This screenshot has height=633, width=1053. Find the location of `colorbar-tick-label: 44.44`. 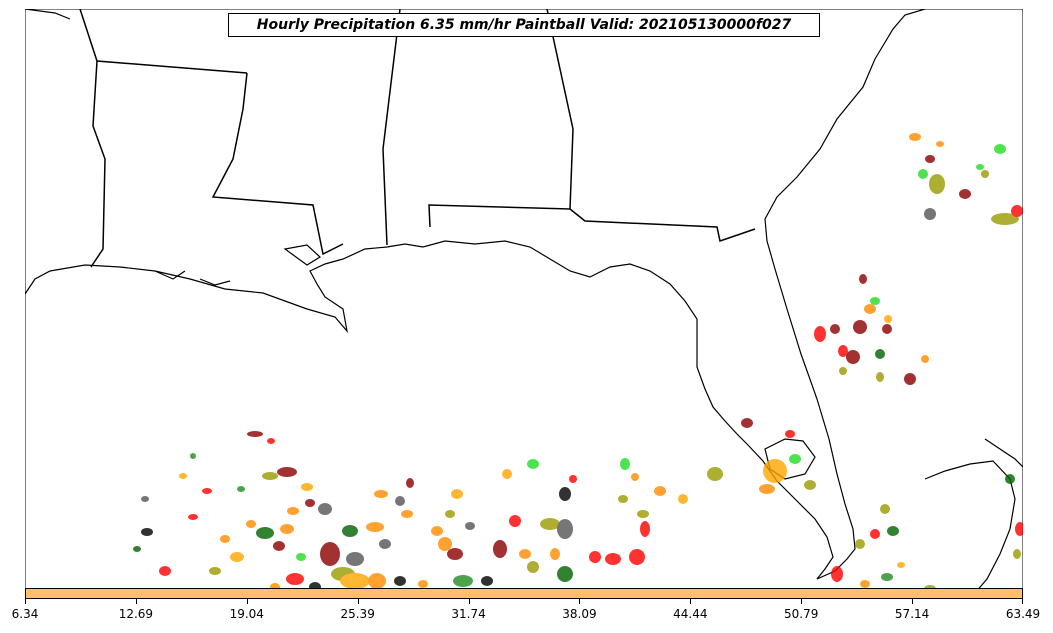

colorbar-tick-label: 44.44 is located at coordinates (690, 614).